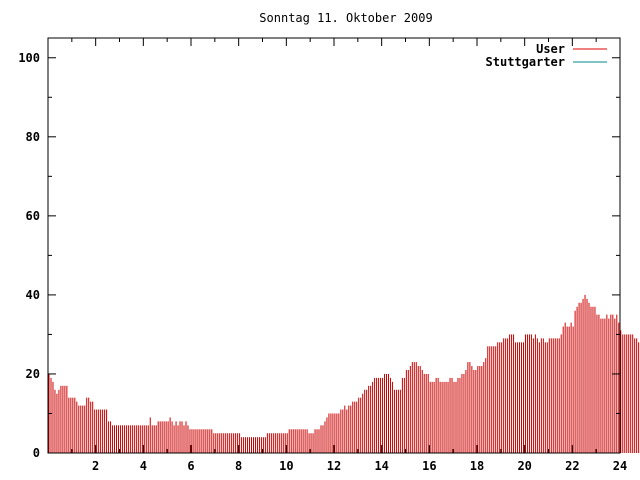  I want to click on y-tick-label: 80, so click(33, 137).